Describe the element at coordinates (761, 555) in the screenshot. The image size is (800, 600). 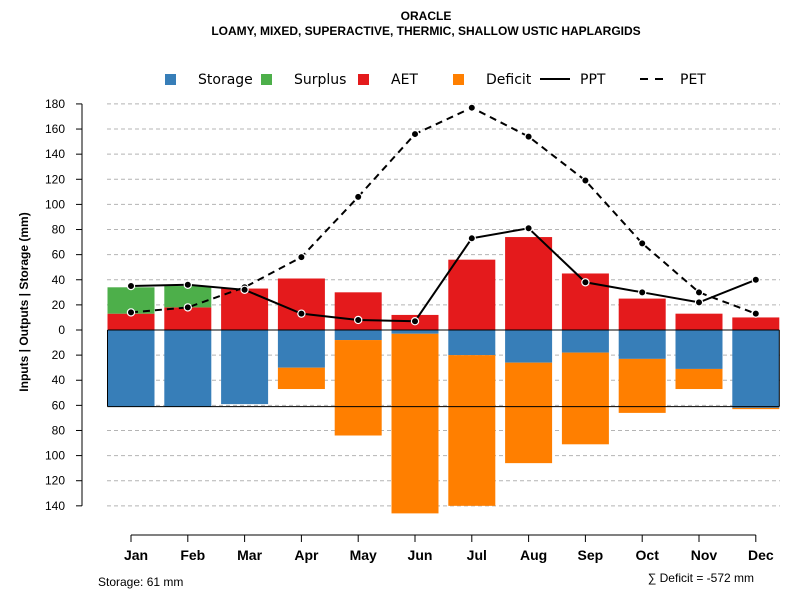
I see `x-tick-label: Dec` at that location.